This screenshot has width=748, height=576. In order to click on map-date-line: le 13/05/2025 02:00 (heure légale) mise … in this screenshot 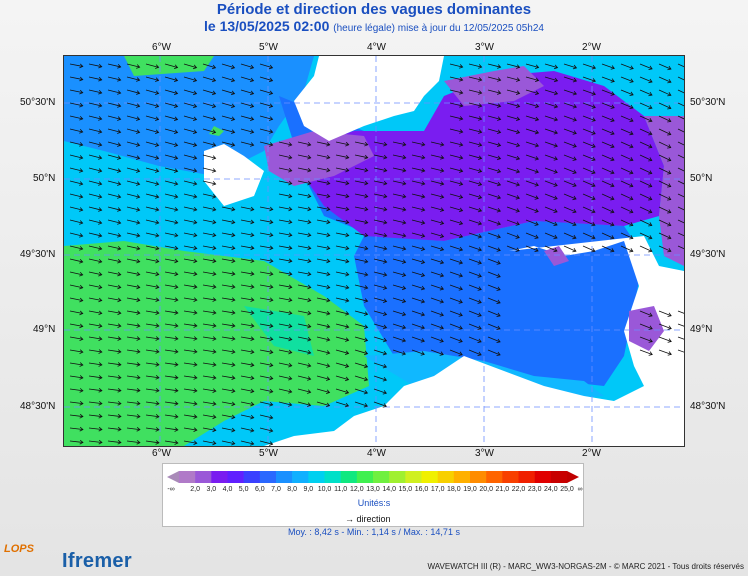, I will do `click(374, 26)`.